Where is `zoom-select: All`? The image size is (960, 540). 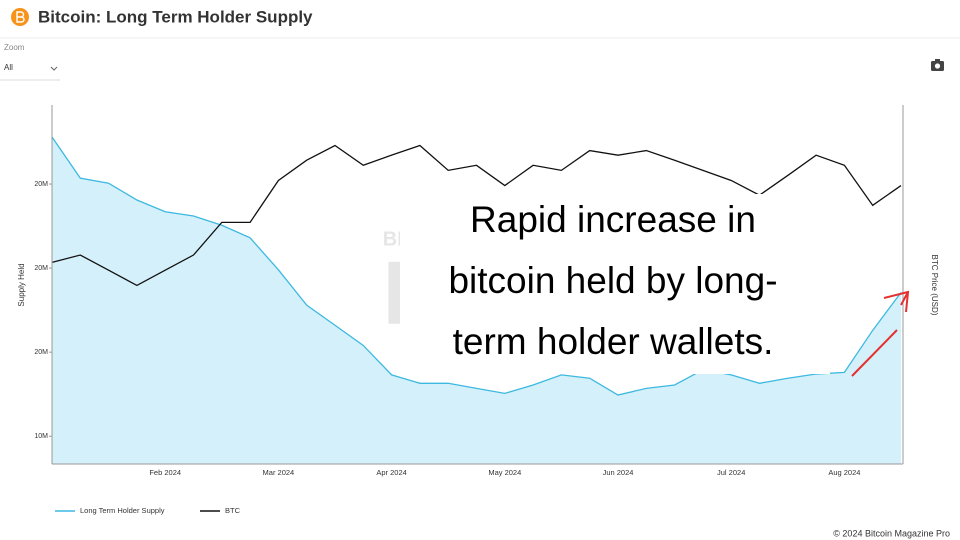 zoom-select: All is located at coordinates (8, 67).